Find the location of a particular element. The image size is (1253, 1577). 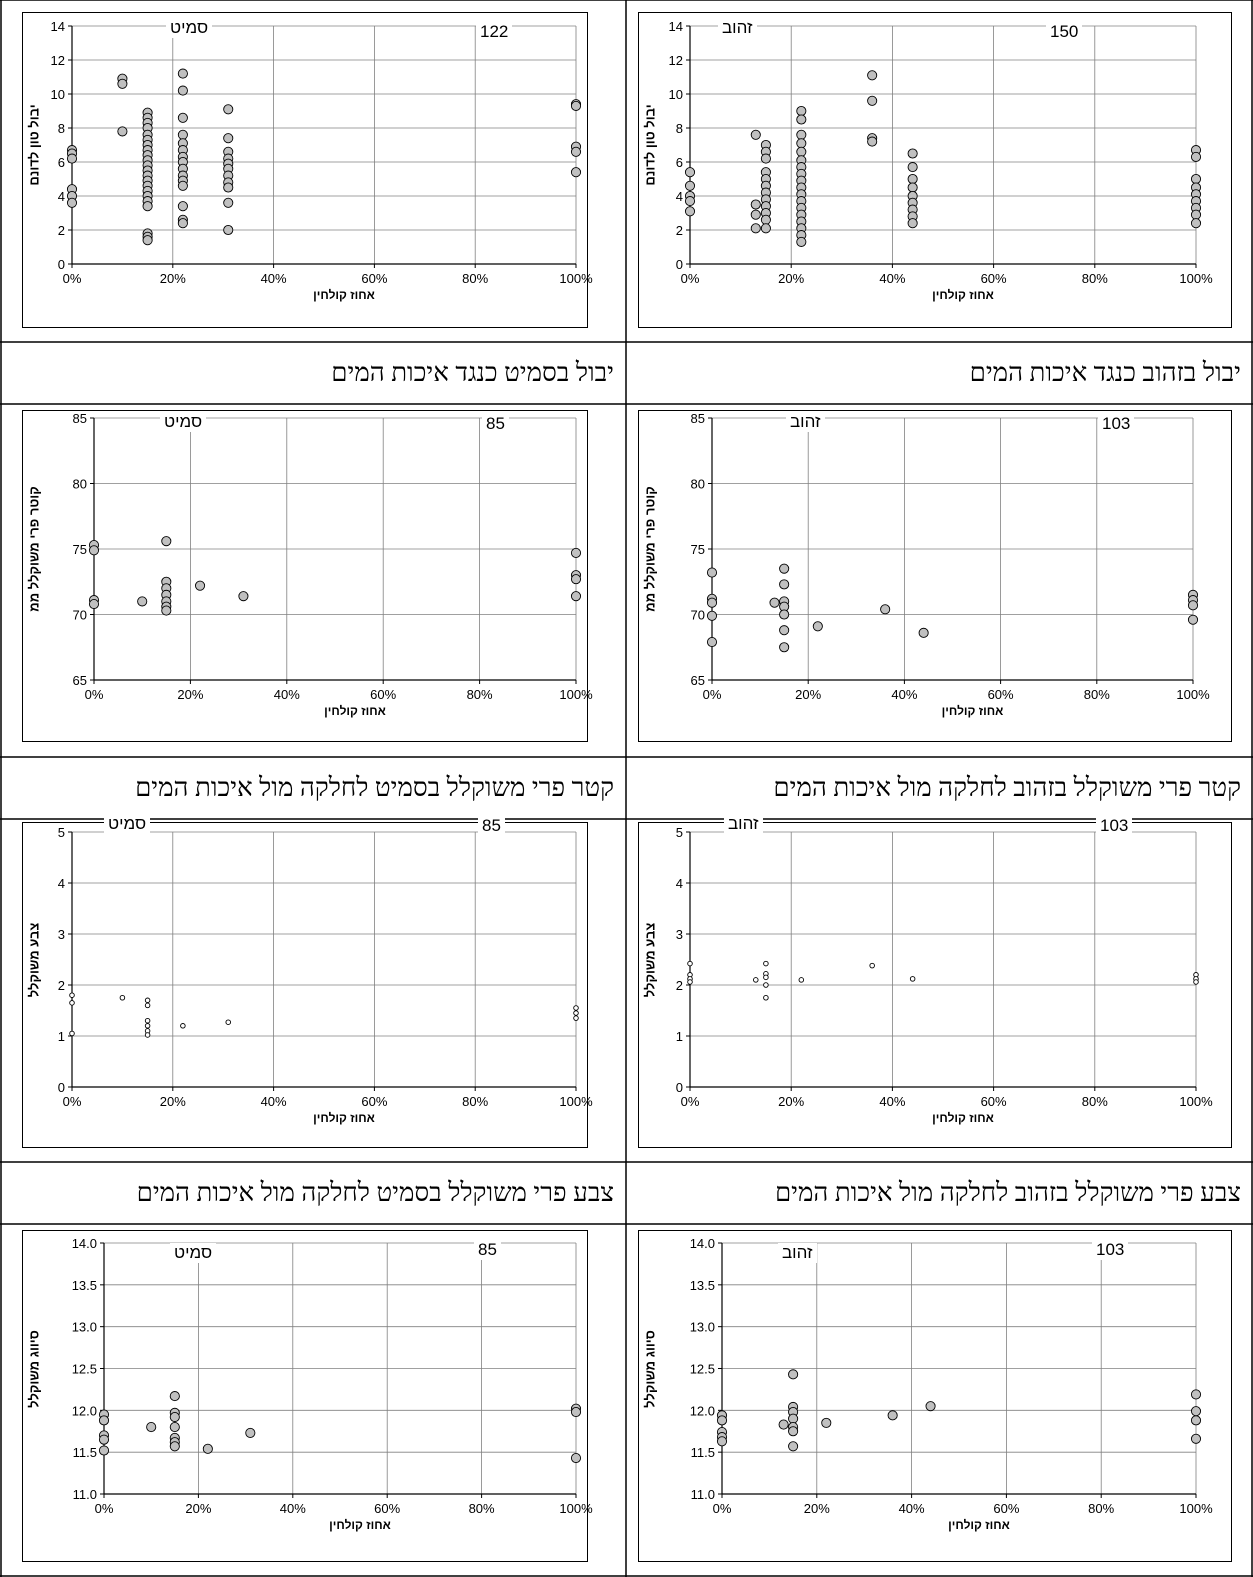

x-tick-label: 40% is located at coordinates (892, 1101).